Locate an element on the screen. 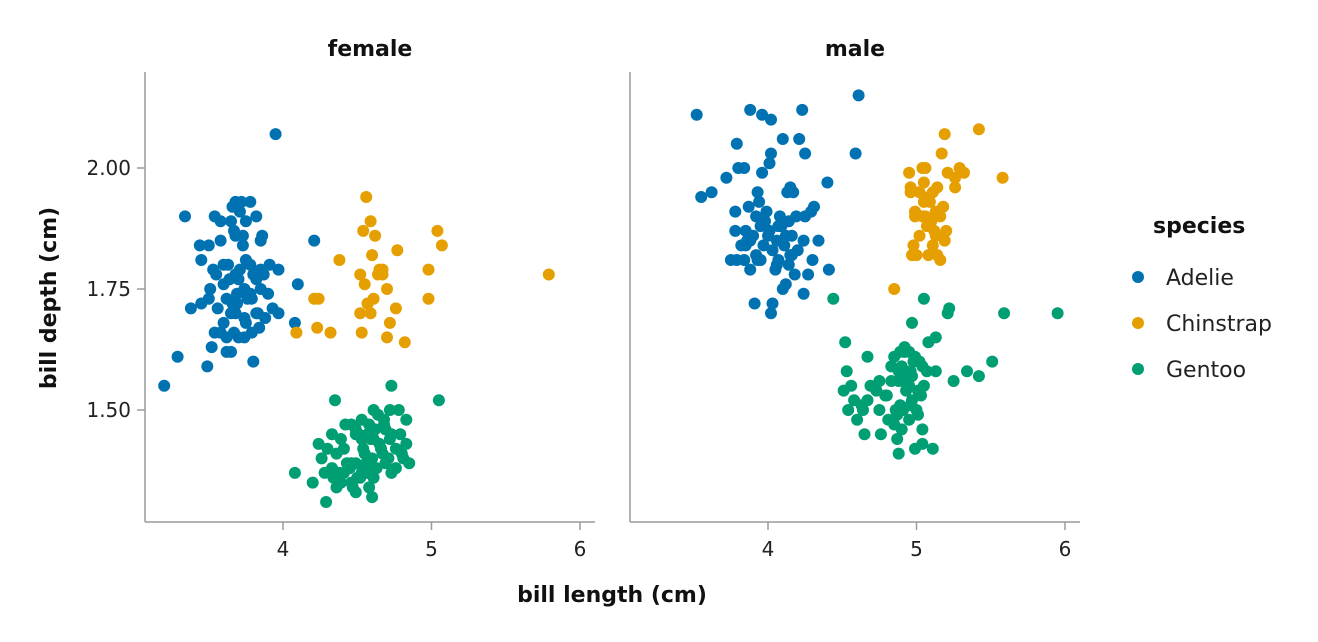 Image resolution: width=1318 pixels, height=642 pixels. legend-entries: Adelie Chinstrap Gentoo is located at coordinates (1202, 324).